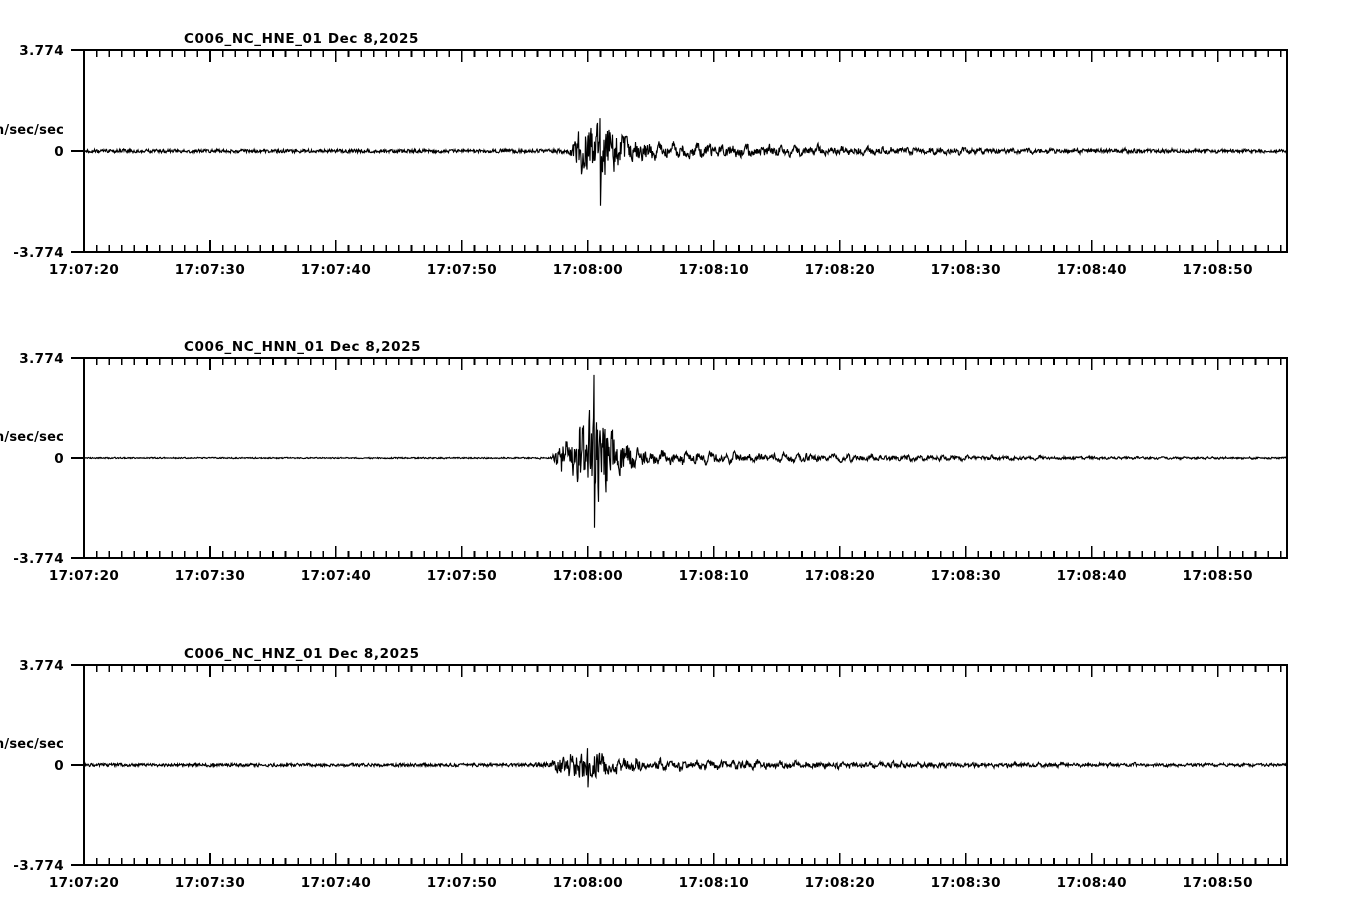  I want to click on panel-title: C006_NC_HNZ_01 Dec 8,2025, so click(302, 654).